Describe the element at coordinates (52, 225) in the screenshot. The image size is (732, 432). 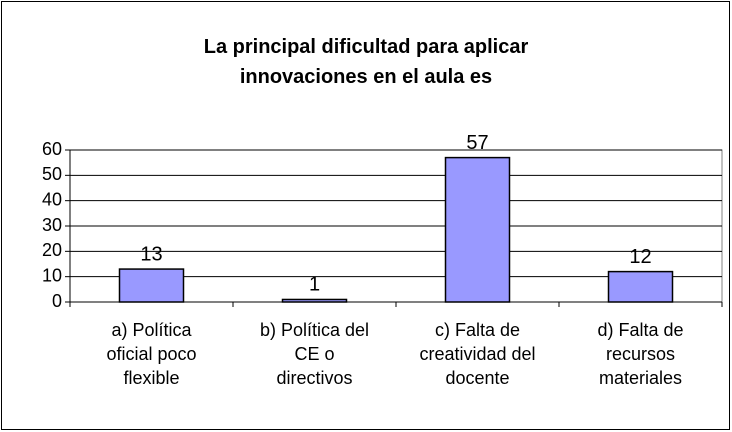
I see `y-tick-label: 30` at that location.